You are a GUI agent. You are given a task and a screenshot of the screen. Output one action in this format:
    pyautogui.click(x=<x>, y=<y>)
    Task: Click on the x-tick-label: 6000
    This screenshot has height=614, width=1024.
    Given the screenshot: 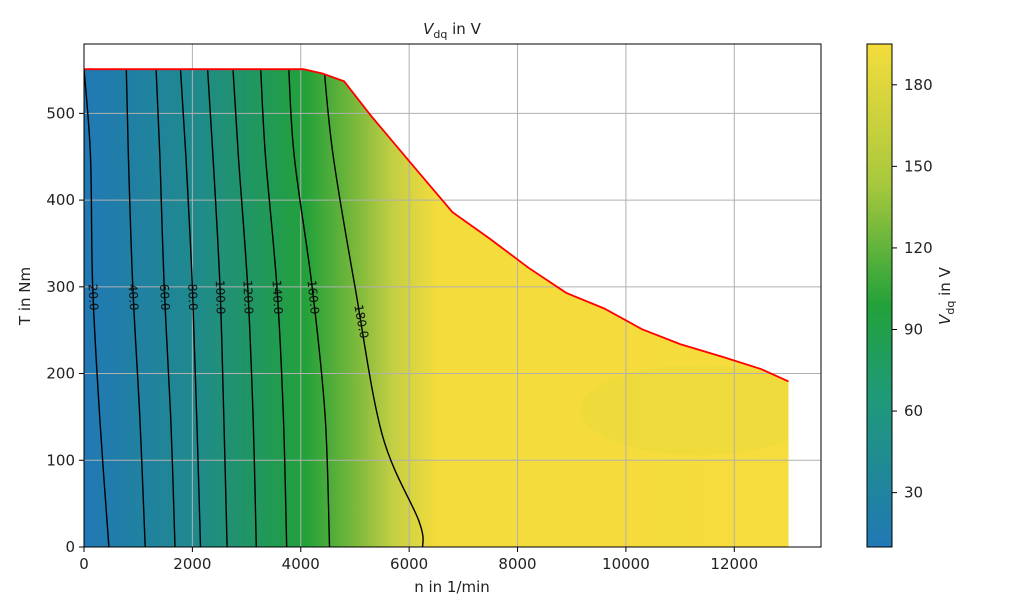 What is the action you would take?
    pyautogui.click(x=409, y=564)
    